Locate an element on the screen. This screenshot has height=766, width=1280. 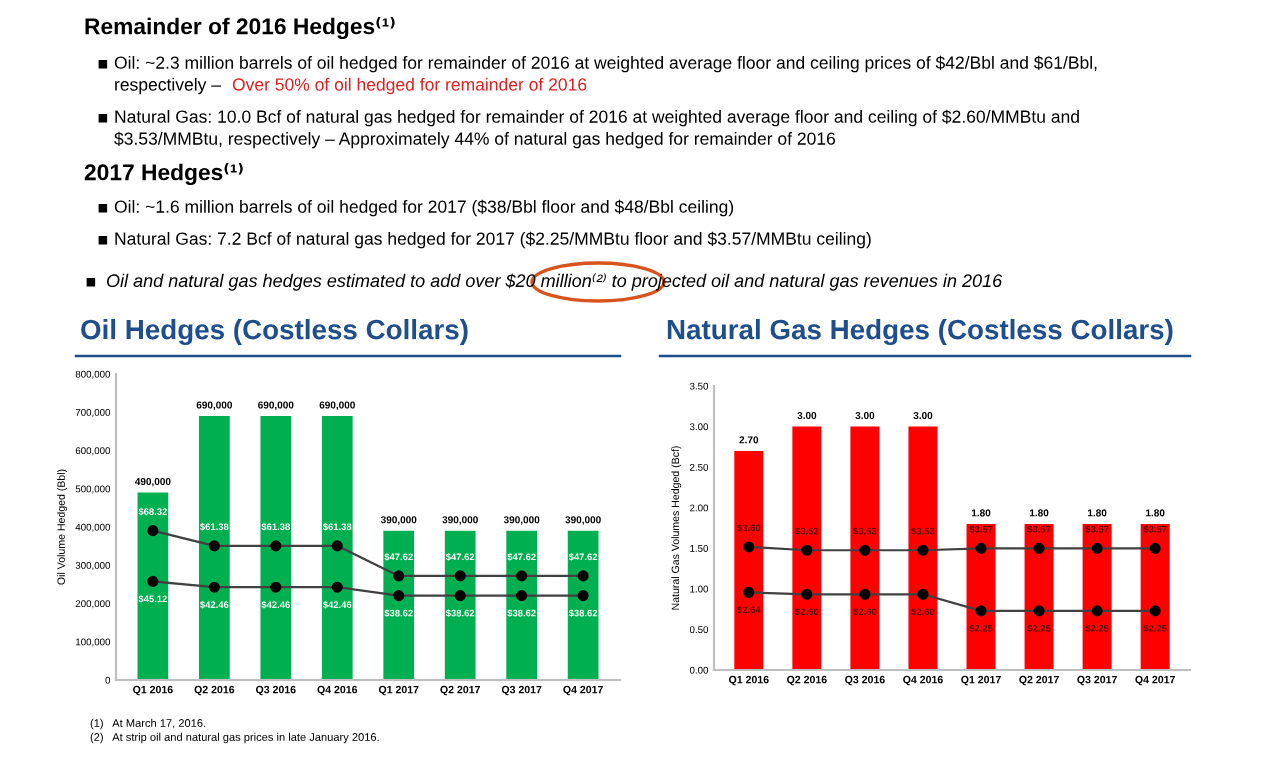
text: Oil: ~1.6 million barrels of oil hedged for 2017 ($38/Bbl floor and $48/Bbl ceiling) is located at coordinates (424, 208).